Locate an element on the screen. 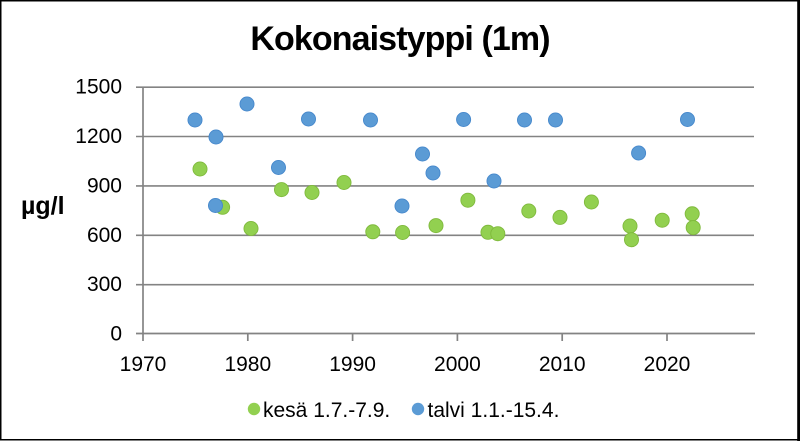 This screenshot has width=800, height=441. svg-text: 600 is located at coordinates (104, 235).